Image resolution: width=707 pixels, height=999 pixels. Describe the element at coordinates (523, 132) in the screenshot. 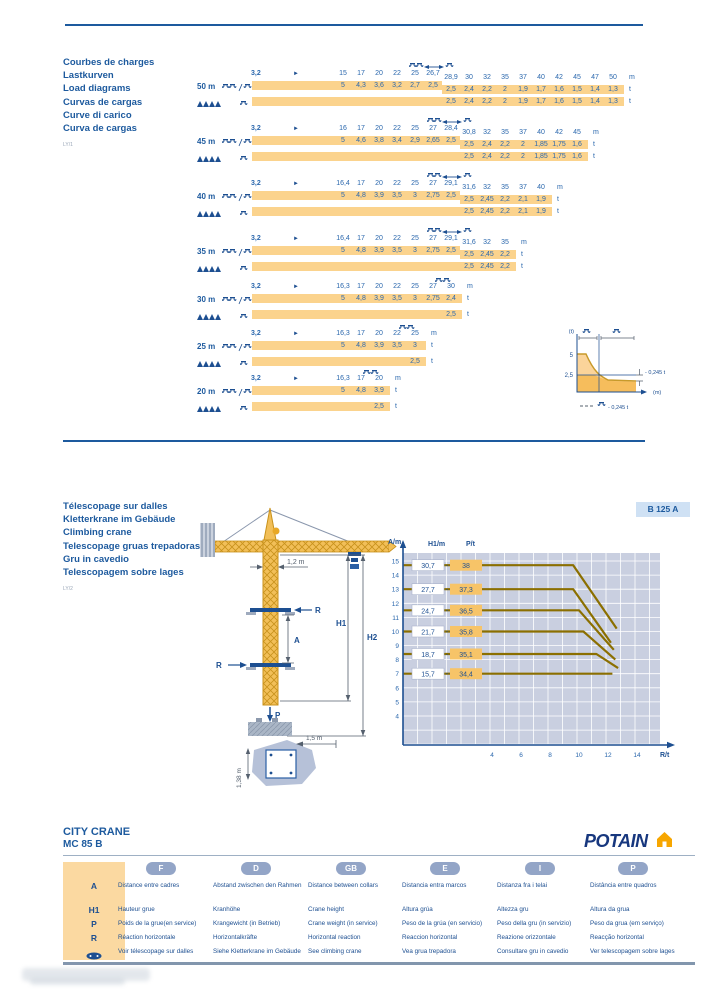

I see `radius-value: 37` at that location.